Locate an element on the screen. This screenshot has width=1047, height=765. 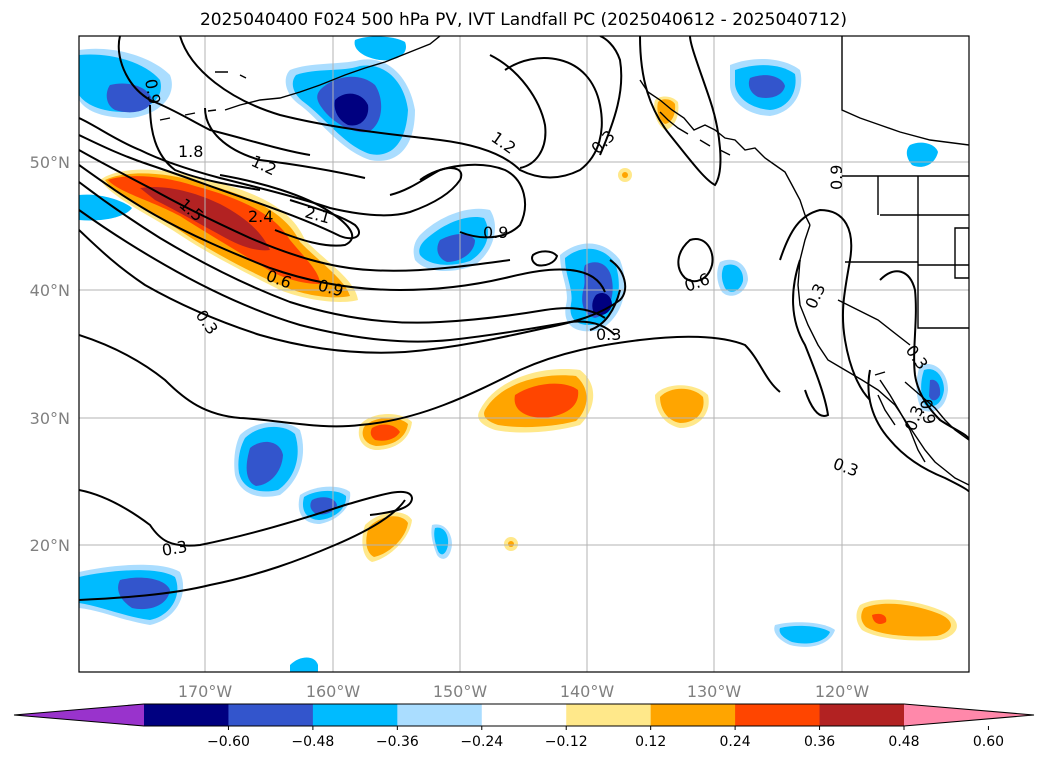
lat-label: 40°N is located at coordinates (50, 290).